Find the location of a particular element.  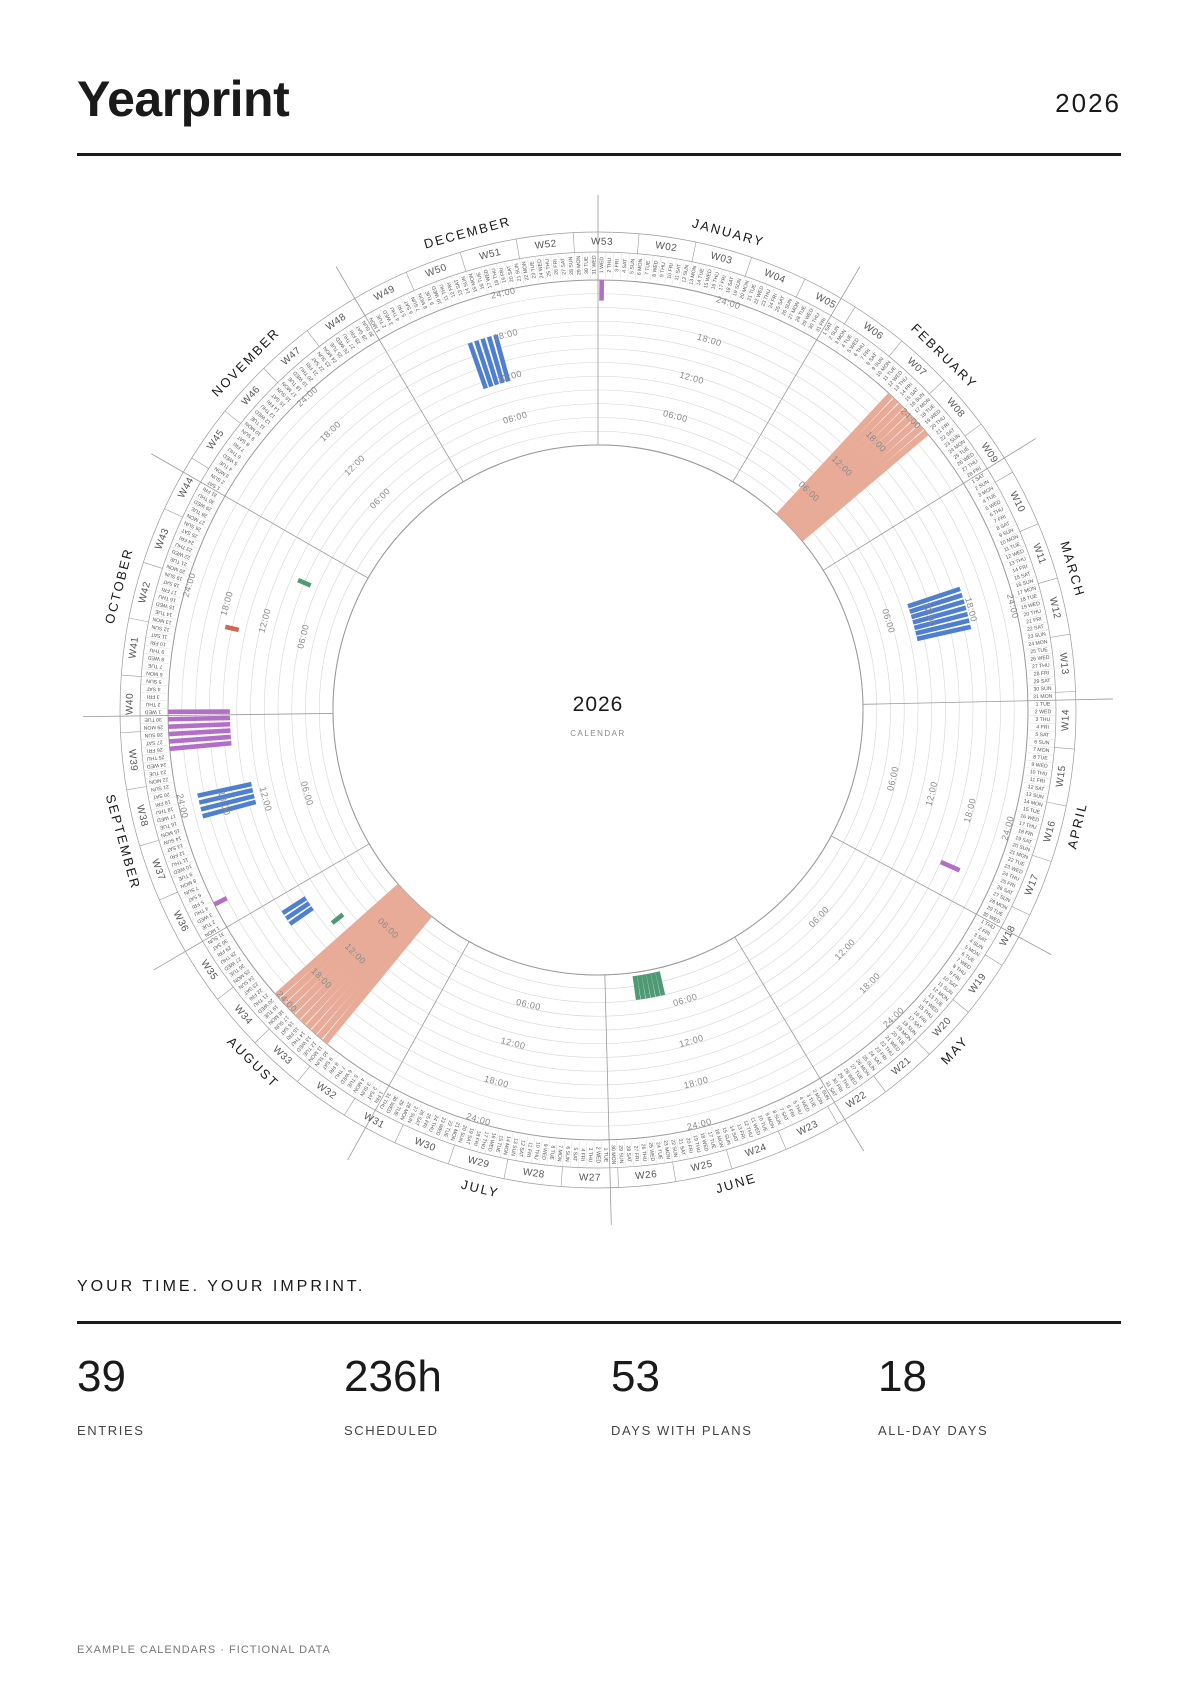

day-label: 14 TUE is located at coordinates (701, 276).